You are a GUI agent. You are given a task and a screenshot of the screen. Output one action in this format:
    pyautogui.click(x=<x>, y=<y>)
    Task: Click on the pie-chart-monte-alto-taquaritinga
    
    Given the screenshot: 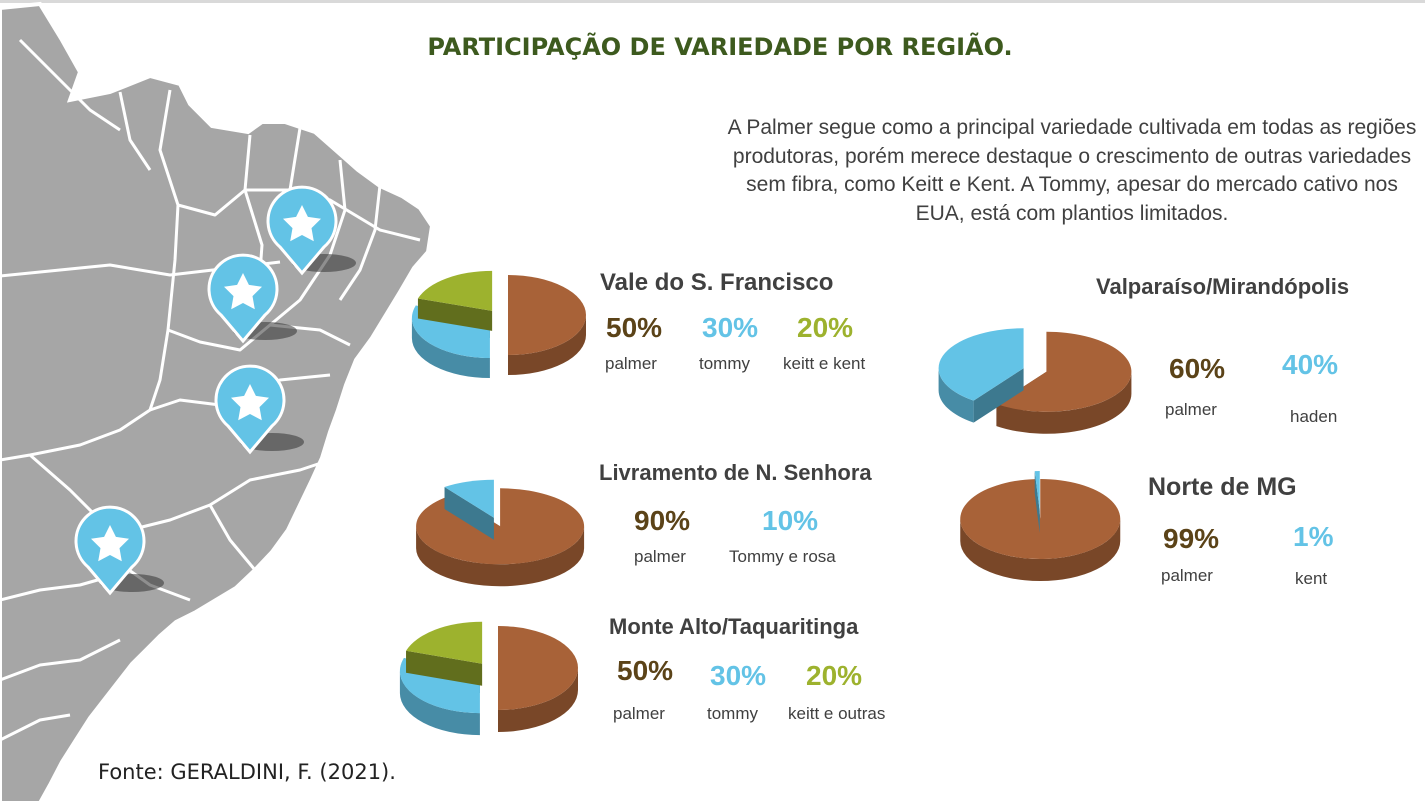 What is the action you would take?
    pyautogui.click(x=488, y=678)
    